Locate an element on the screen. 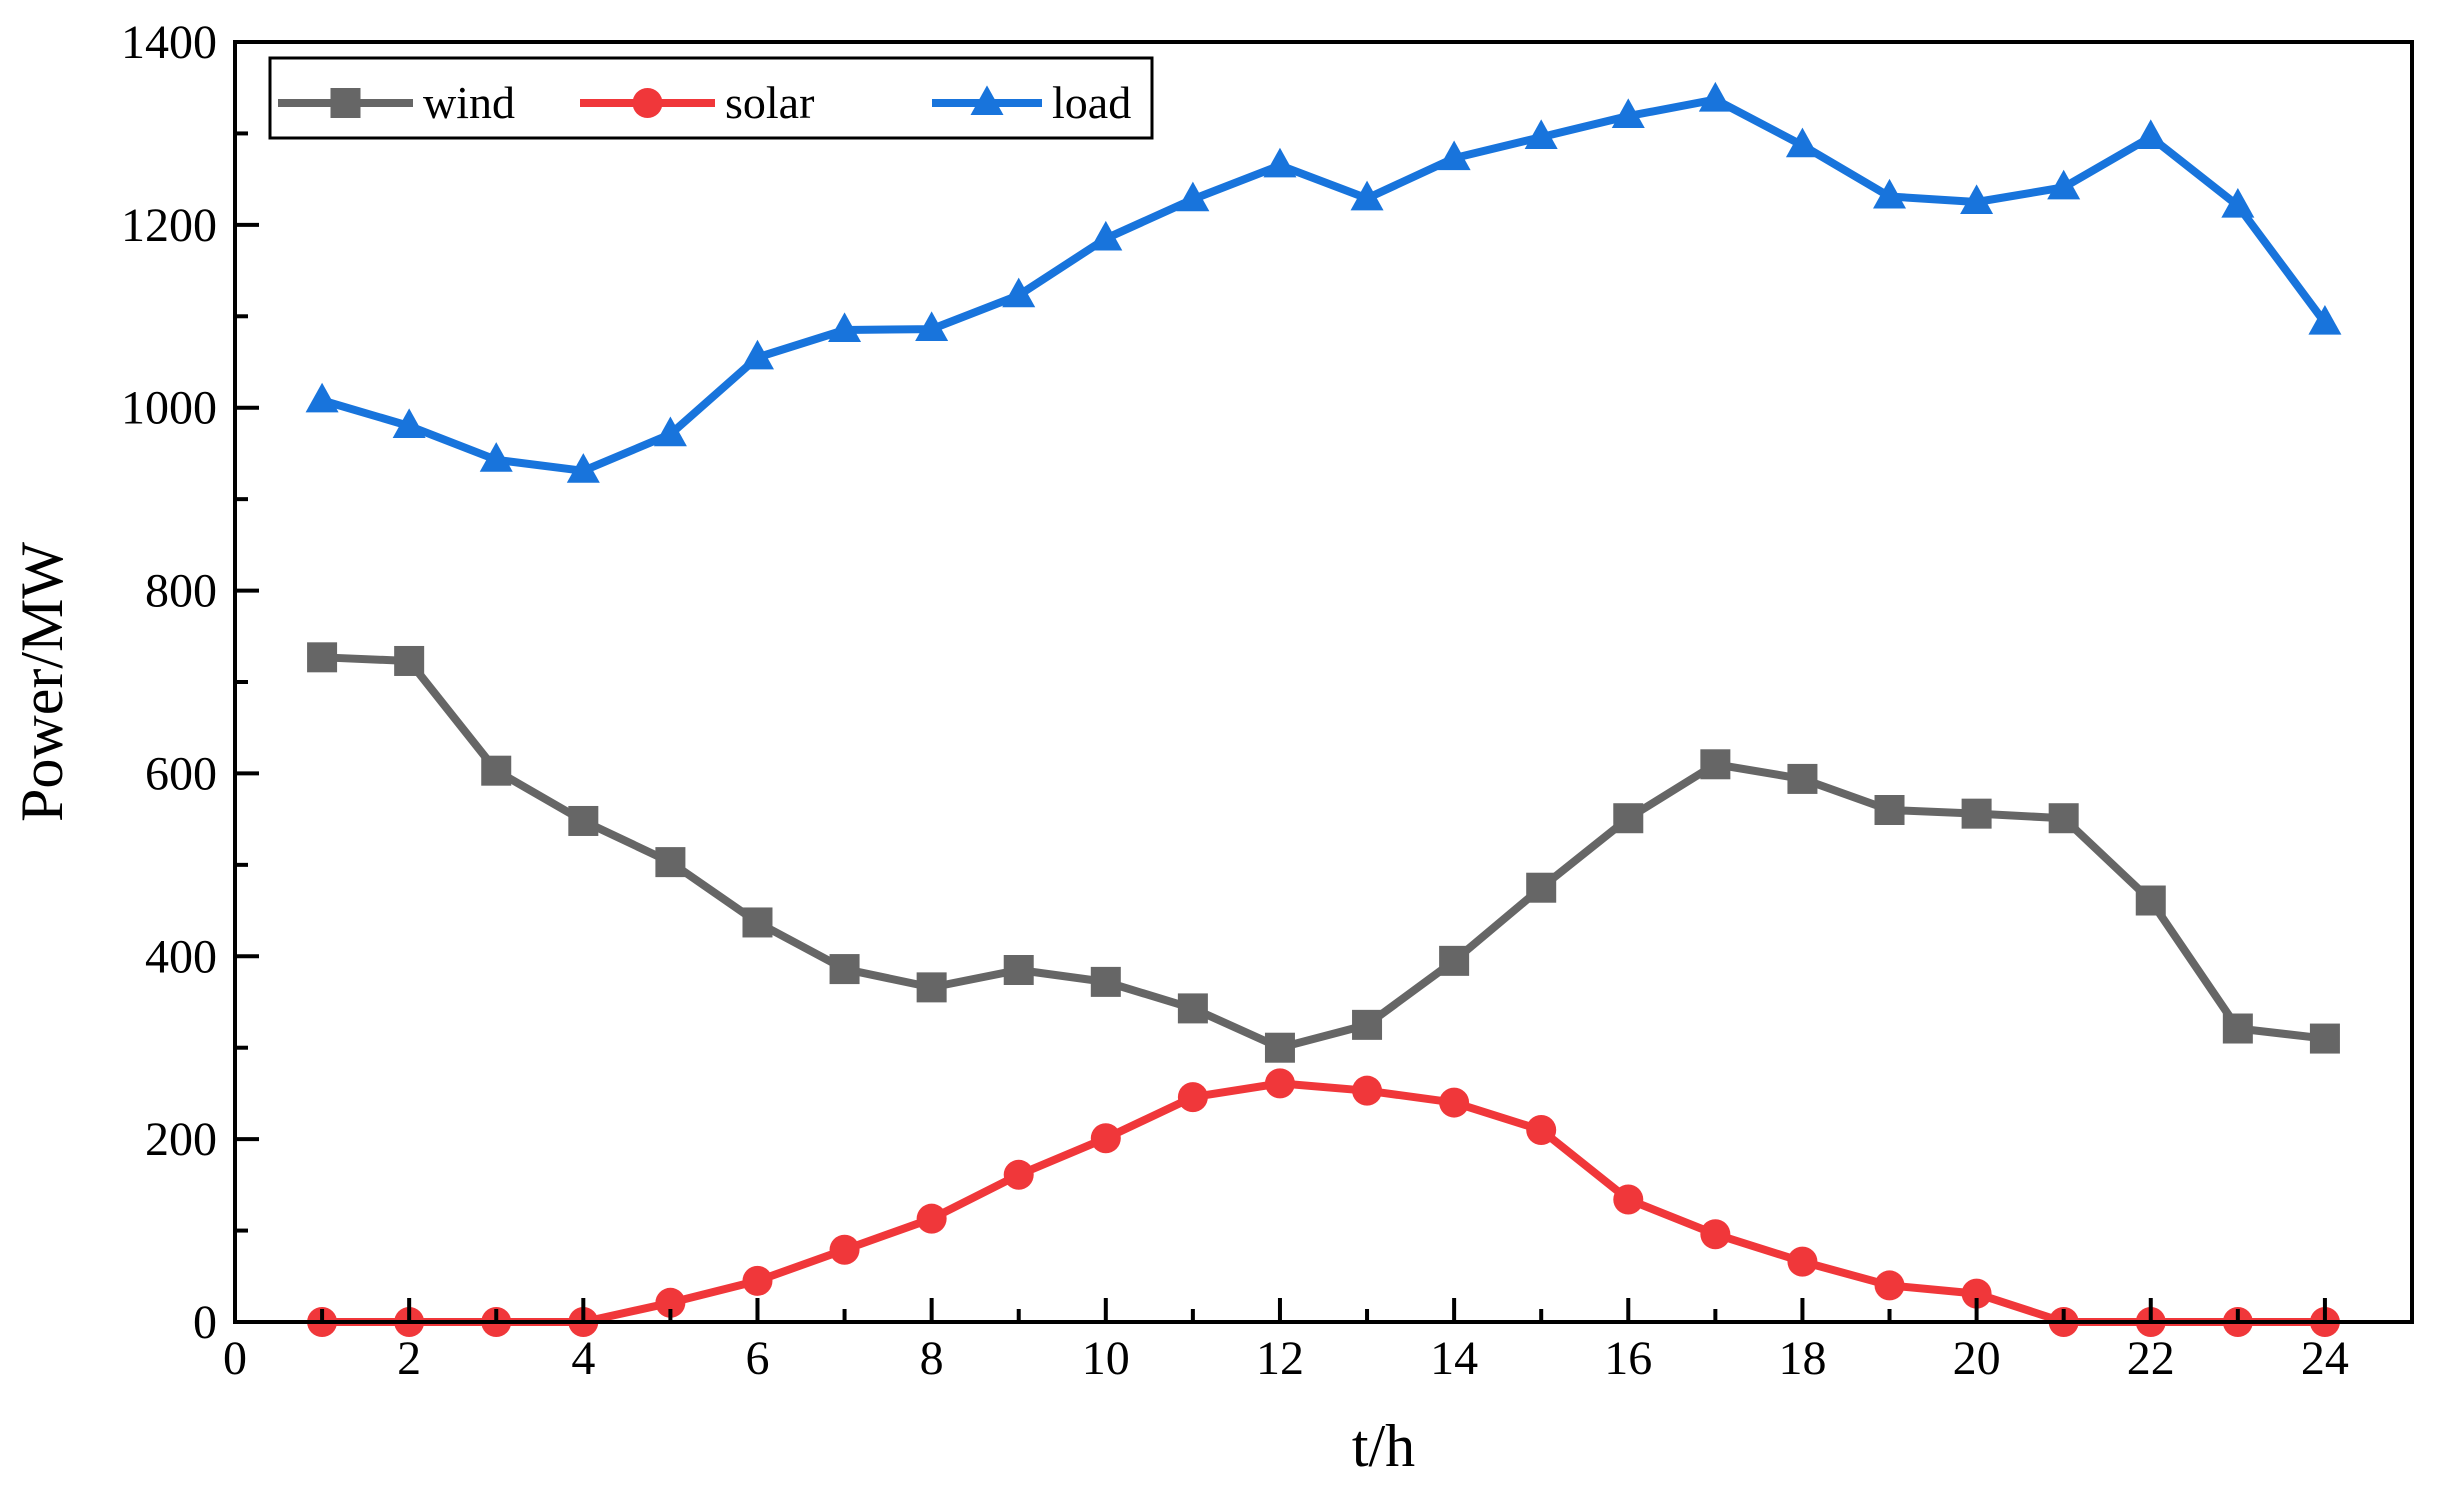 Image resolution: width=2448 pixels, height=1486 pixels. legend-item-load: load is located at coordinates (1031, 102).